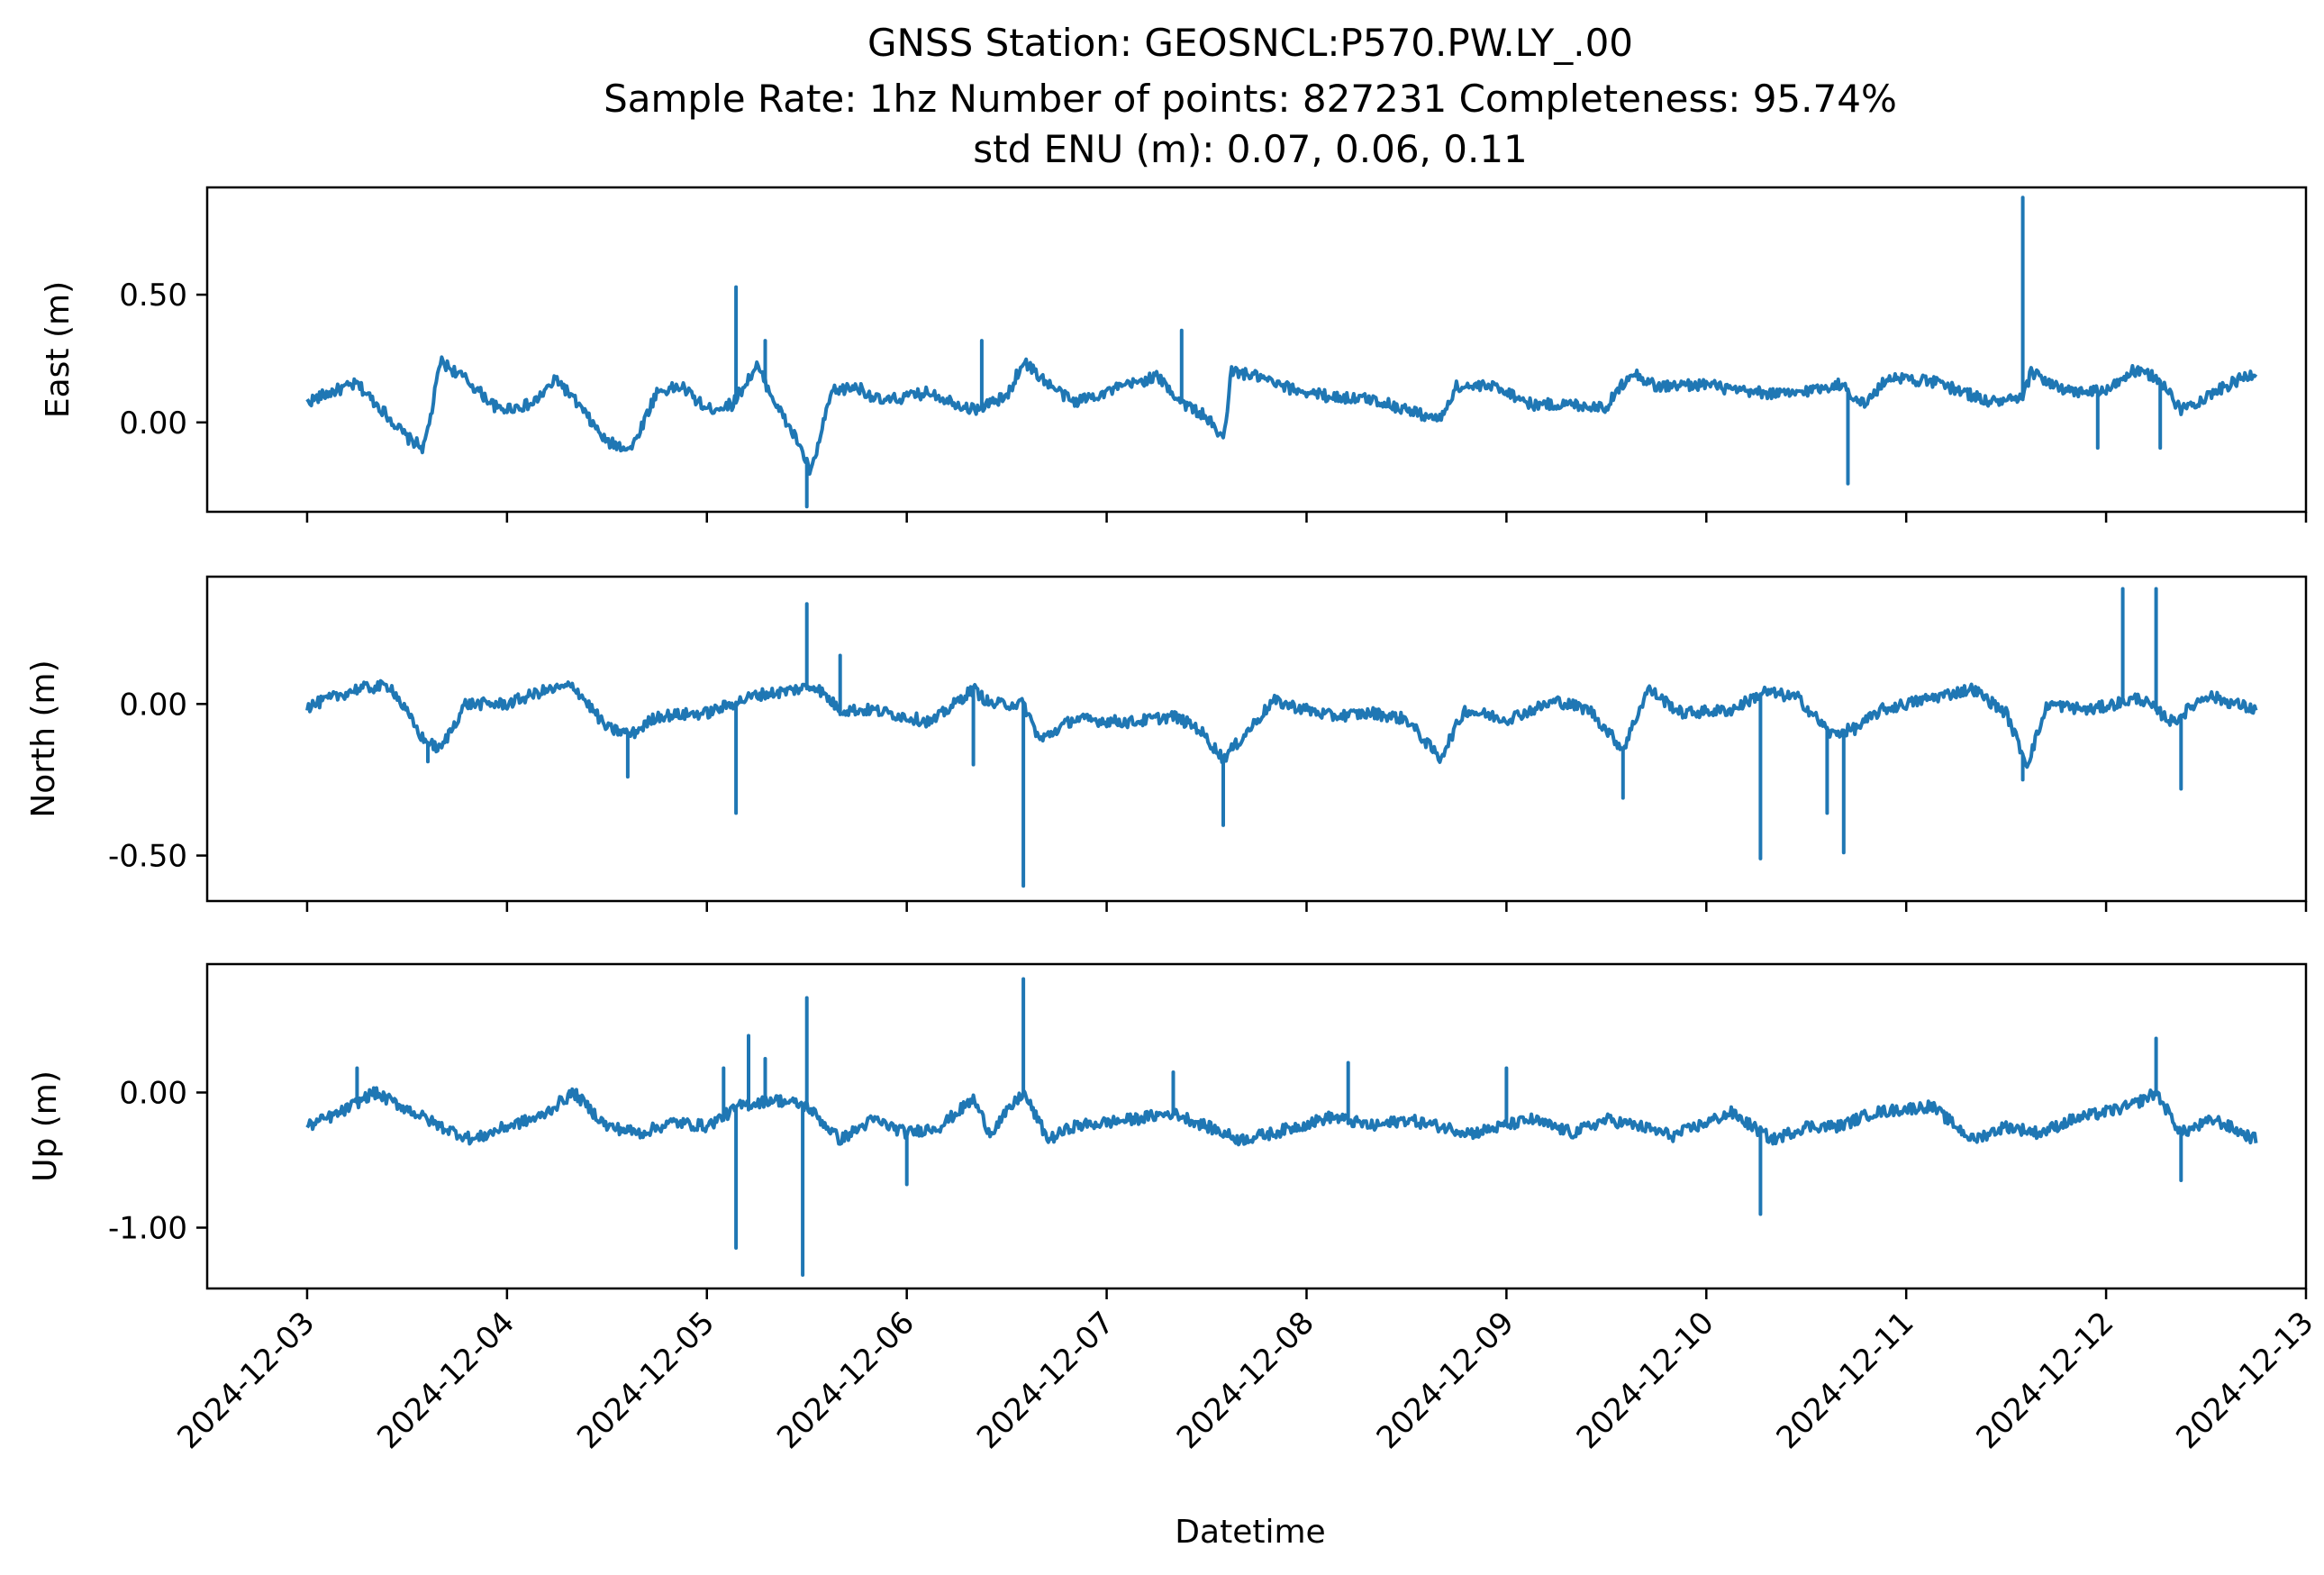 The height and width of the screenshot is (1575, 2324). Describe the element at coordinates (46, 1126) in the screenshot. I see `up-y-axis-label: Up (m)` at that location.